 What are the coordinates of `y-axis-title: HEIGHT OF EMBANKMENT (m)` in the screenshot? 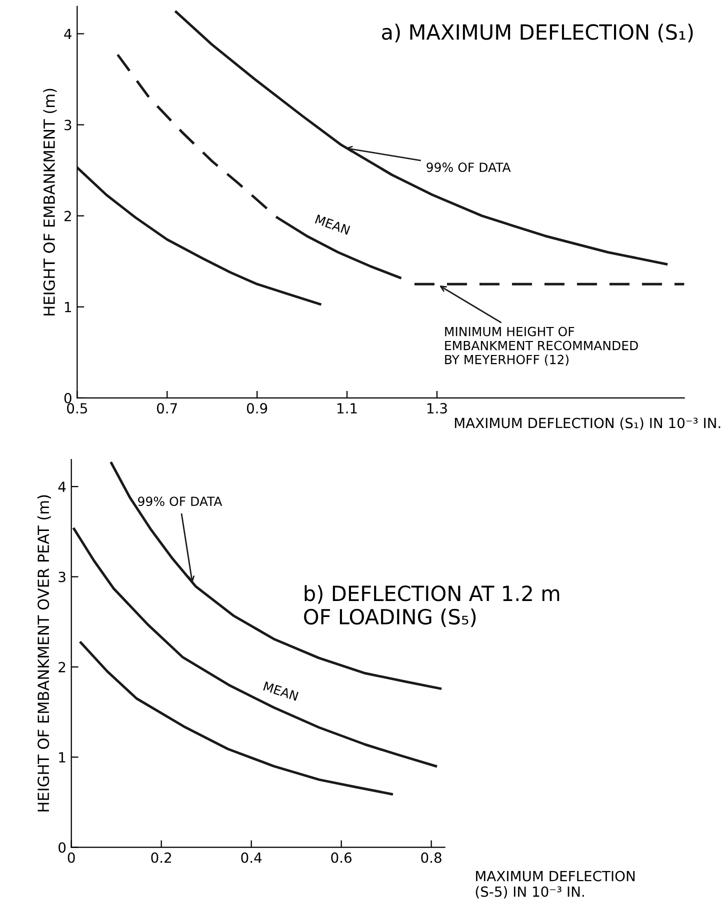 It's located at (50, 202).